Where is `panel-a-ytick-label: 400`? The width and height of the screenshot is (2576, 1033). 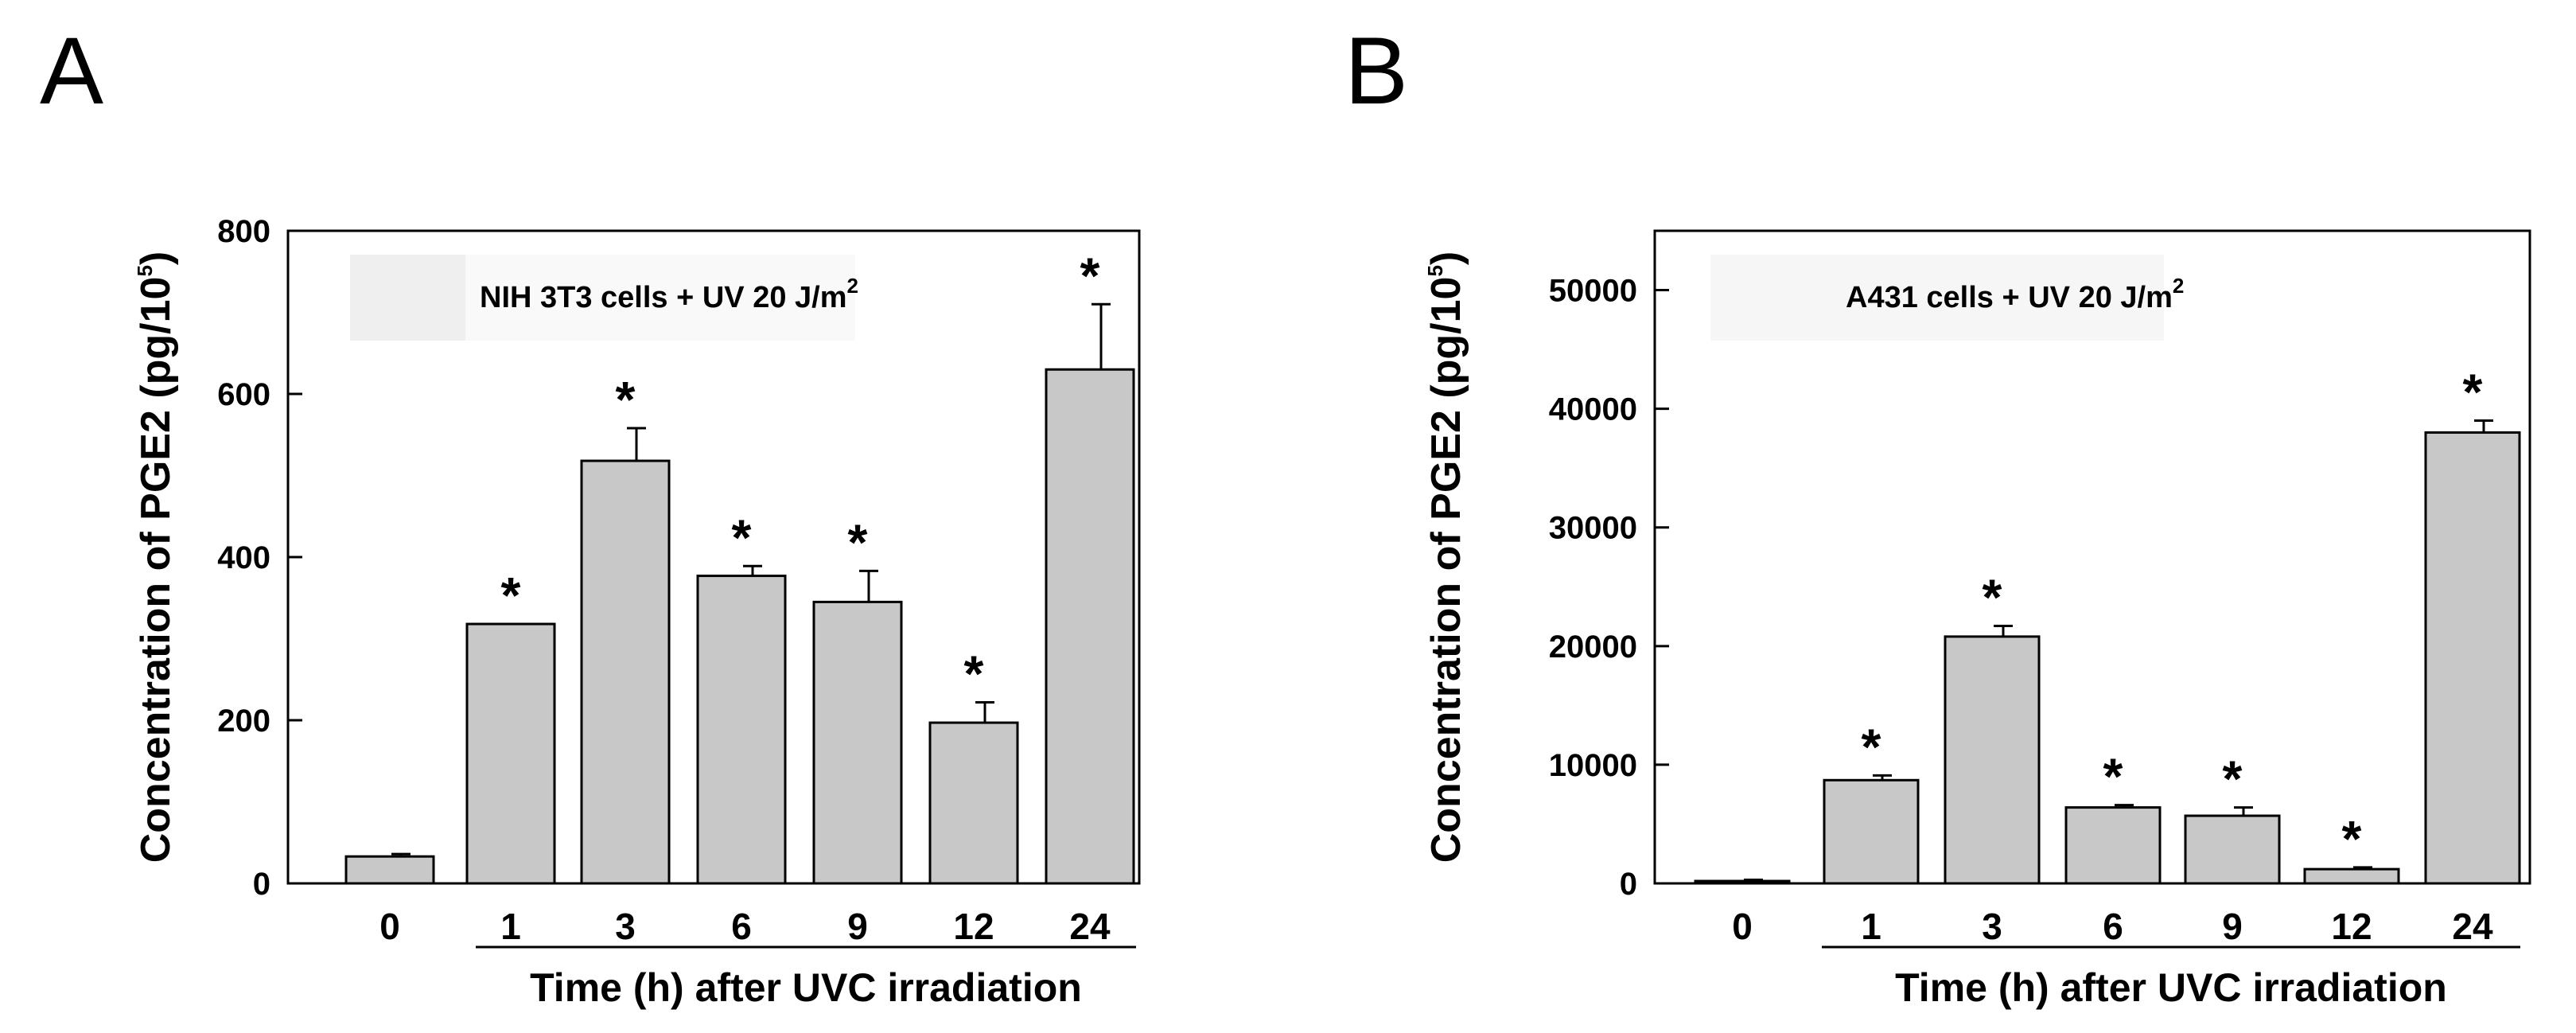
panel-a-ytick-label: 400 is located at coordinates (244, 557).